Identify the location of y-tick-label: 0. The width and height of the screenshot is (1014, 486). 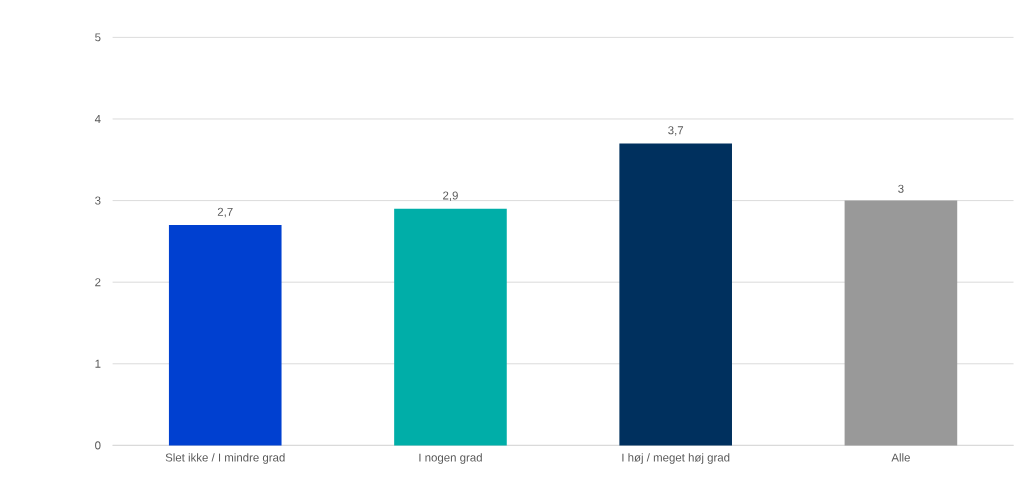
(98, 445).